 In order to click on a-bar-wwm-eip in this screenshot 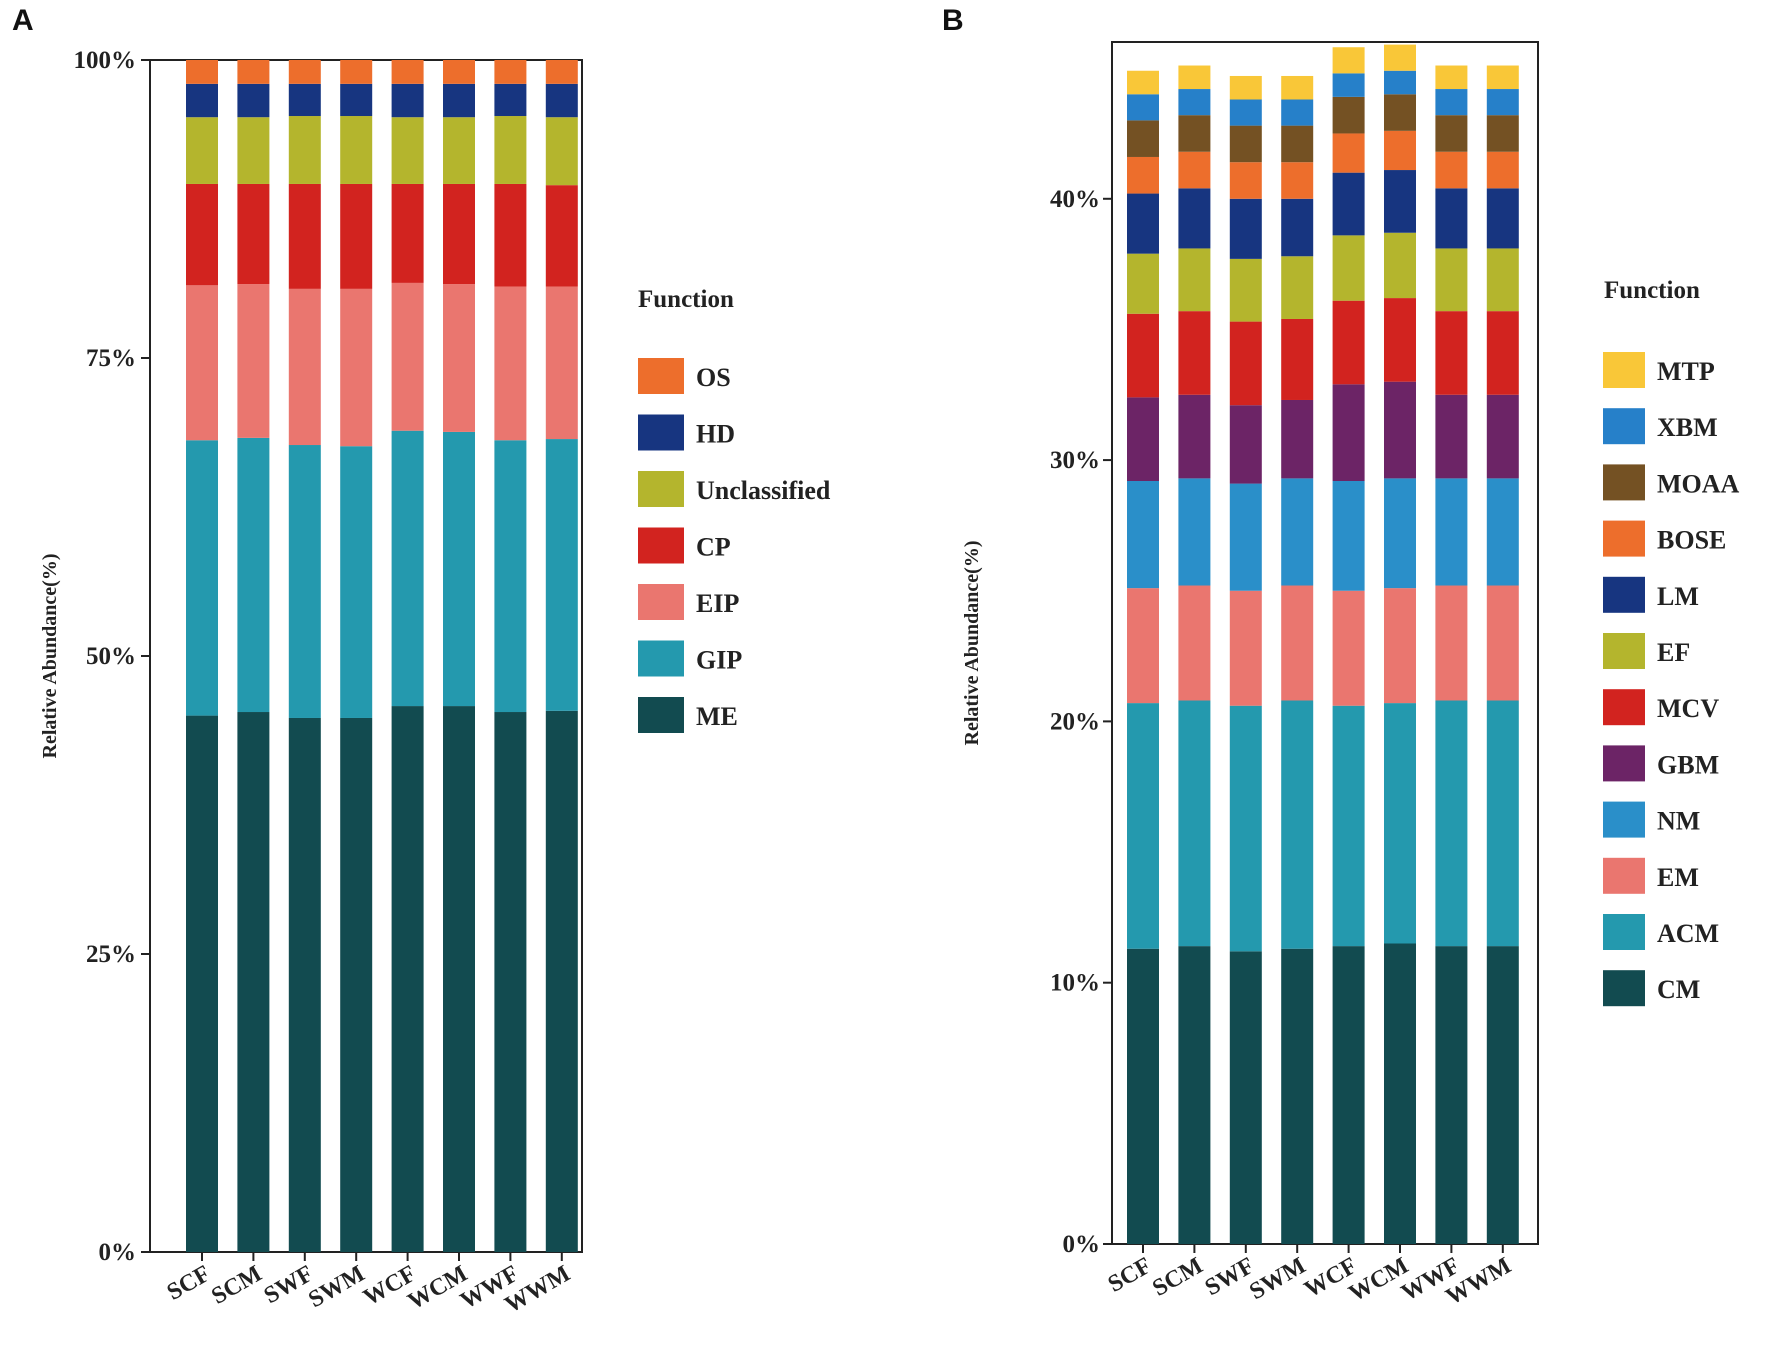, I will do `click(561, 363)`.